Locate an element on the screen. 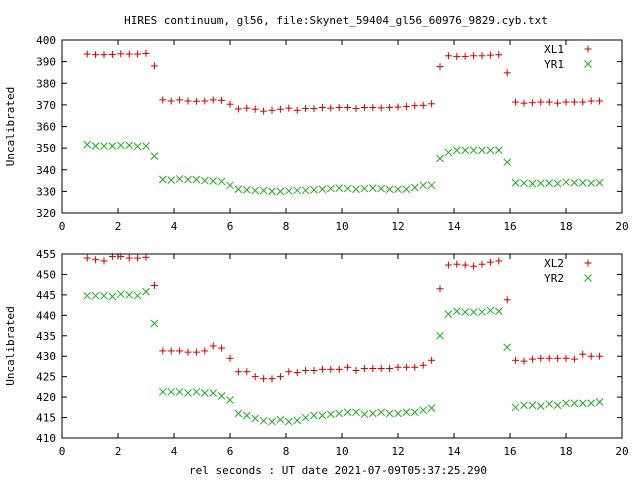 The height and width of the screenshot is (480, 640). series-XL1 is located at coordinates (343, 82).